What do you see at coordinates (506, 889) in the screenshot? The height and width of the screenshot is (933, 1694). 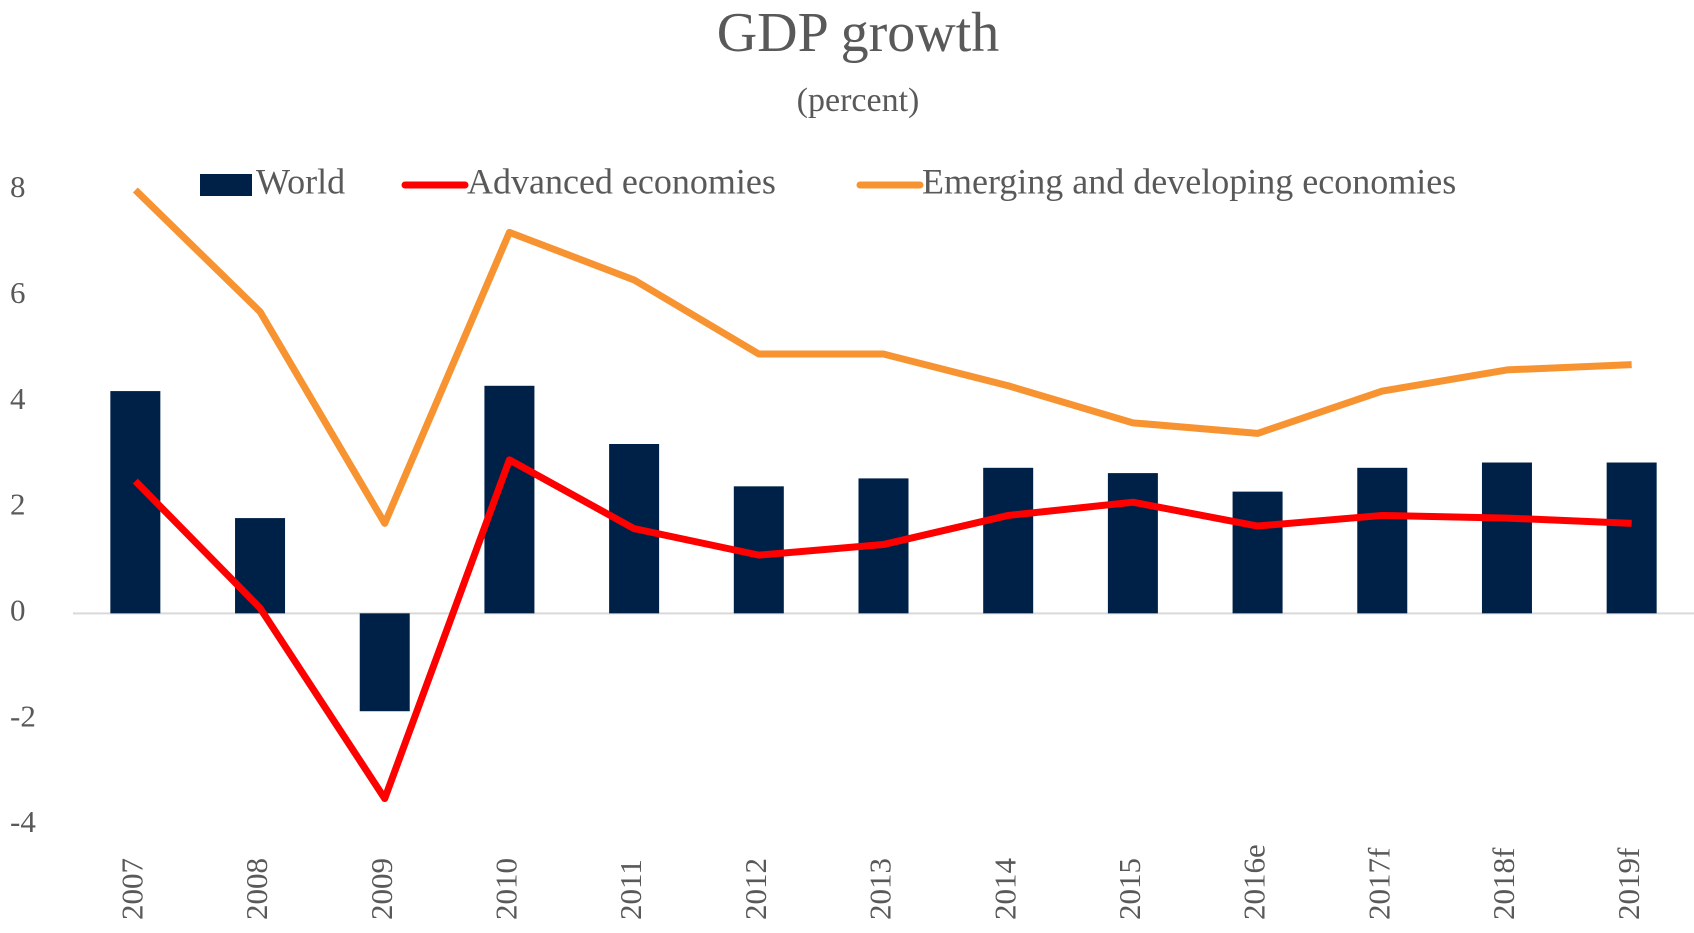 I see `x-tick-label: 2010` at bounding box center [506, 889].